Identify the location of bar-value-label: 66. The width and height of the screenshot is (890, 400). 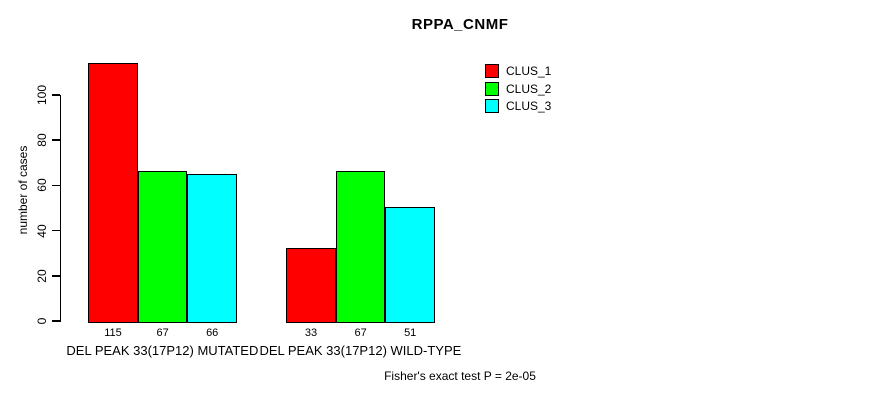
(212, 333).